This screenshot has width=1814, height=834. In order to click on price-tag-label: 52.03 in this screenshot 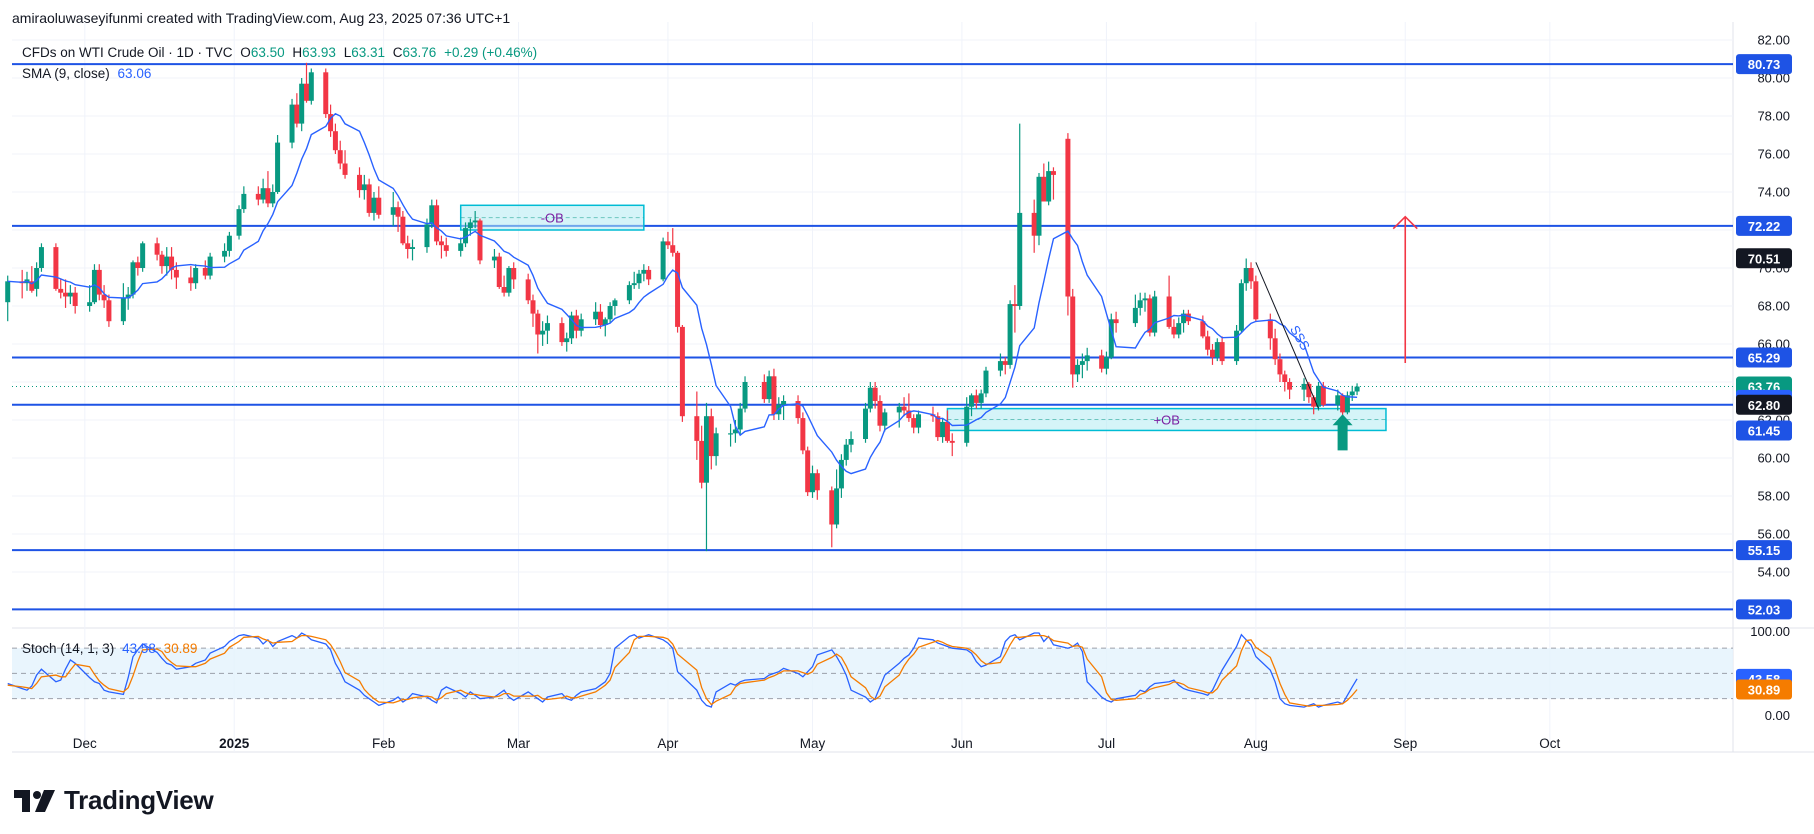, I will do `click(1764, 609)`.